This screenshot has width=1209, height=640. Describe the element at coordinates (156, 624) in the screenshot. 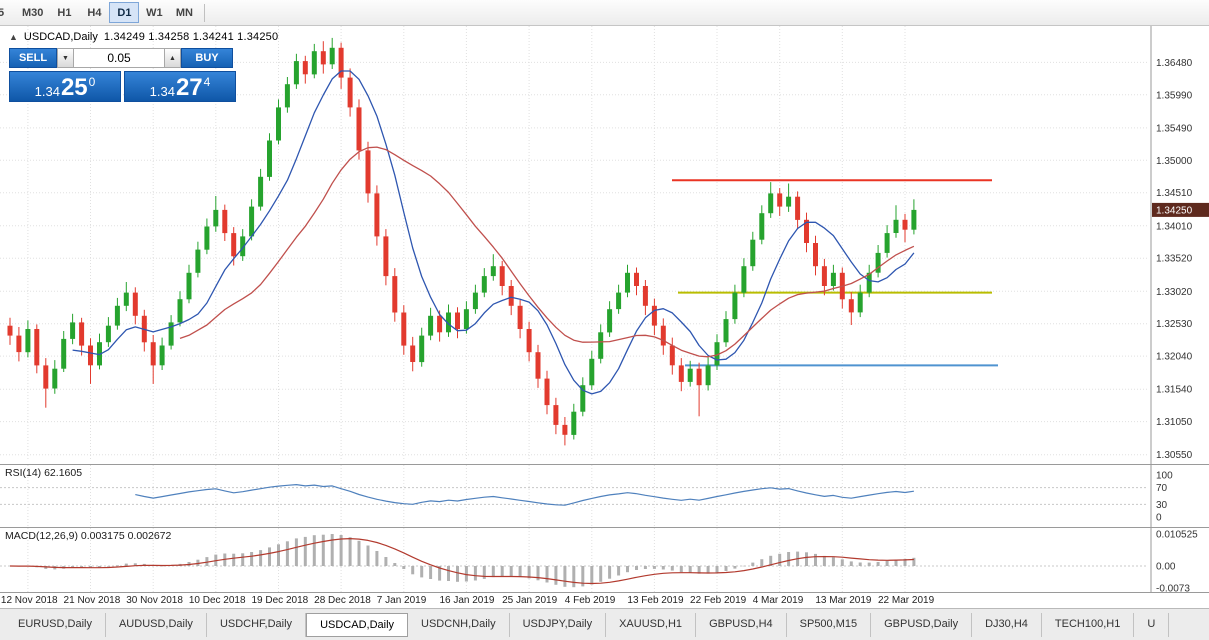

I see `chart-tab-audusd-daily: AUDUSD,Daily` at that location.